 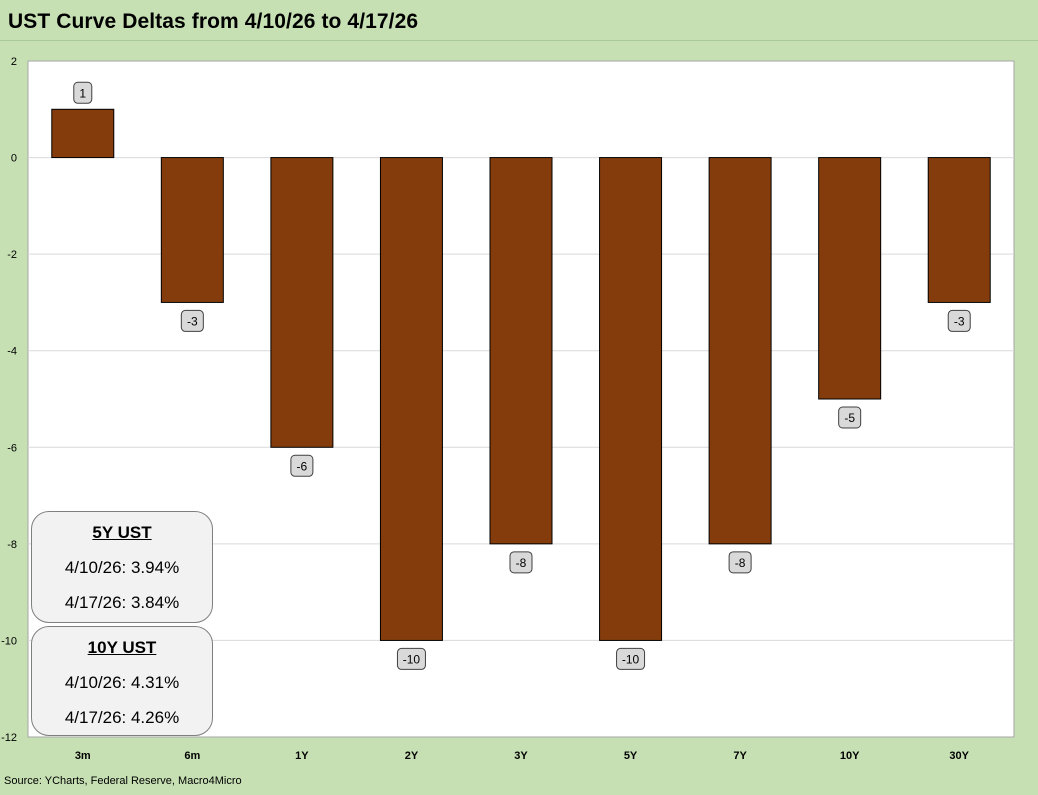 I want to click on data-label: 1, so click(x=82, y=93).